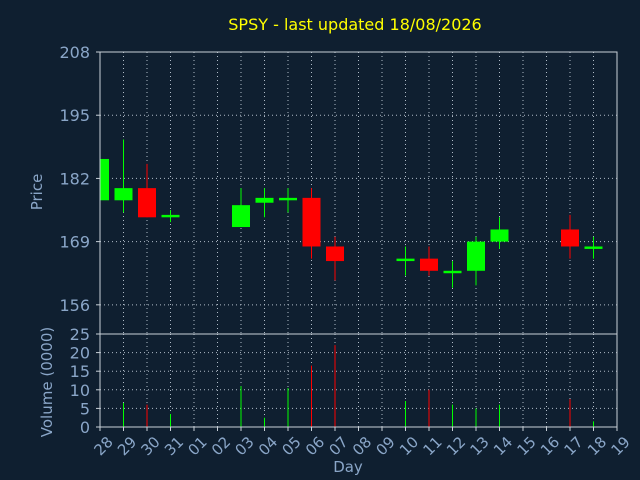  What do you see at coordinates (74, 52) in the screenshot?
I see `price-tick-label: 208` at bounding box center [74, 52].